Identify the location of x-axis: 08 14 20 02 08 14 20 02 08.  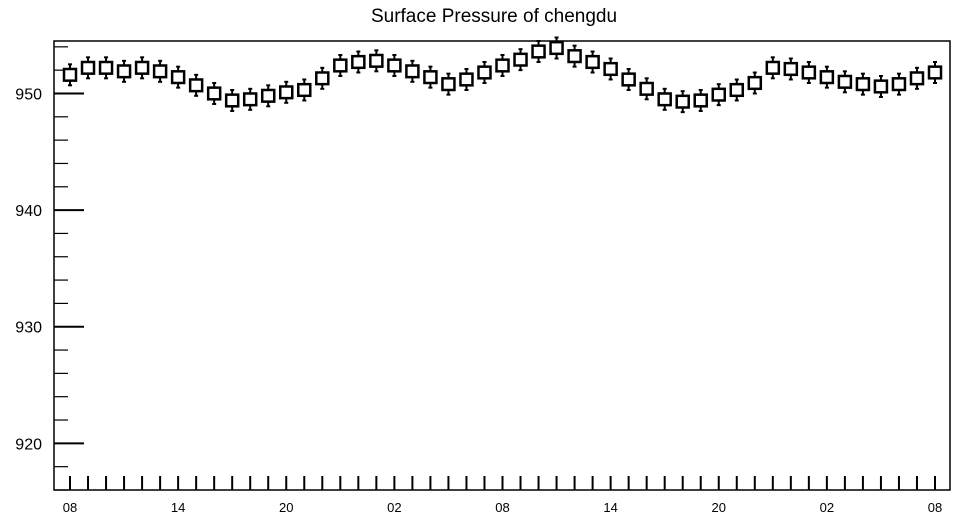
(502, 495).